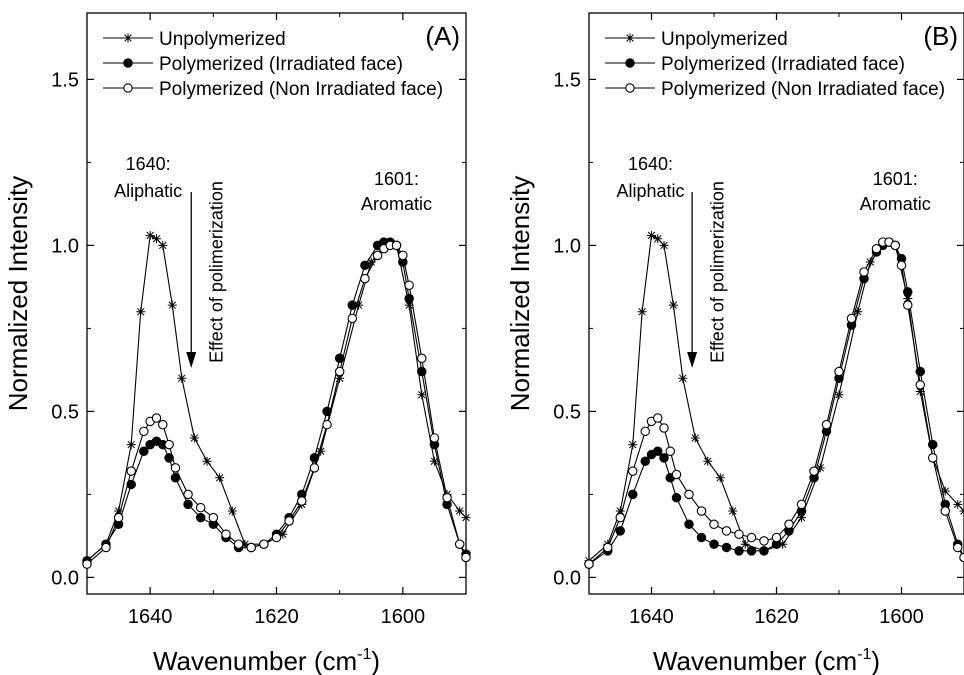  Describe the element at coordinates (281, 64) in the screenshot. I see `legend-entry: Polymerized (Irradiated face)` at that location.